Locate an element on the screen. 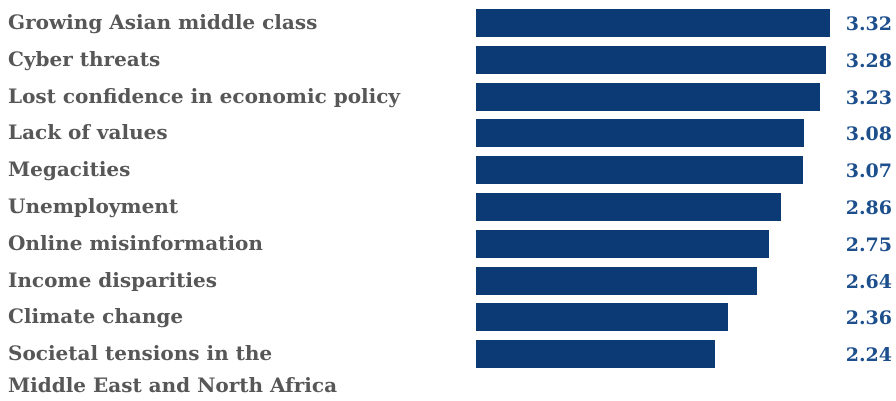 Image resolution: width=896 pixels, height=401 pixels. value-label: 3.23 is located at coordinates (868, 97).